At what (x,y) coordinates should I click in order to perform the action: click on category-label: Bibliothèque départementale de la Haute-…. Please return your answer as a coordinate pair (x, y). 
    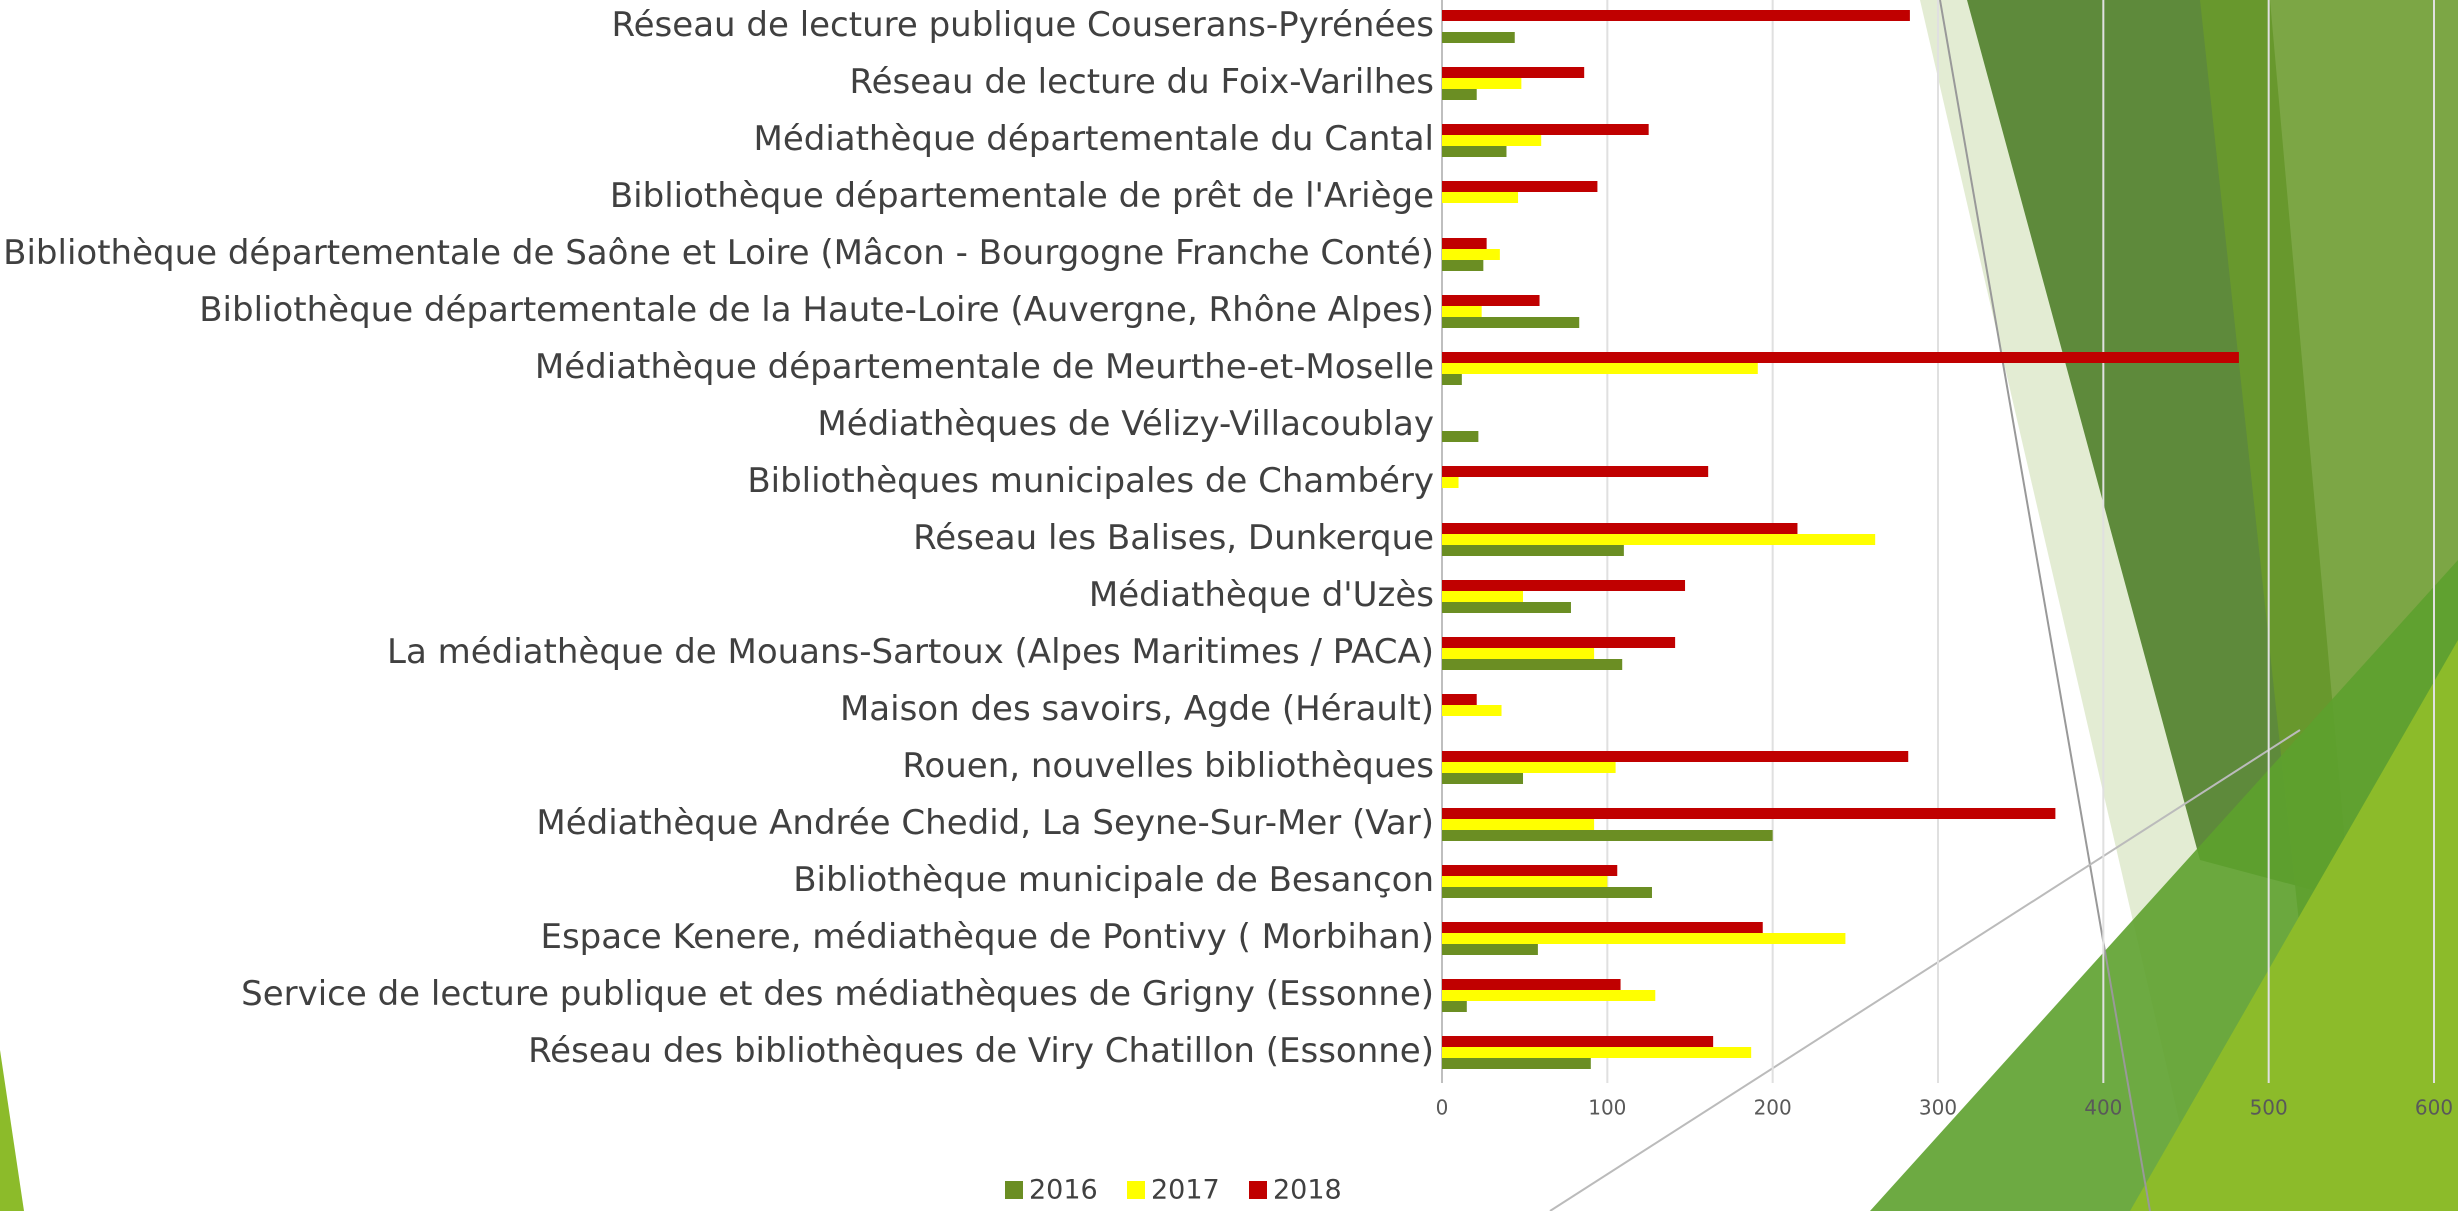
    Looking at the image, I should click on (816, 310).